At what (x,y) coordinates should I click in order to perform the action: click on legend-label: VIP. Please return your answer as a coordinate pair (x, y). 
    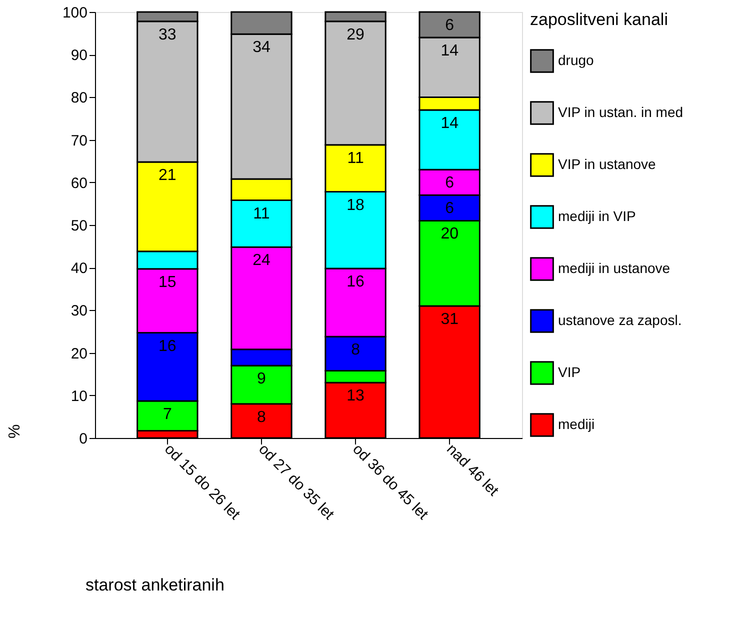
    Looking at the image, I should click on (569, 372).